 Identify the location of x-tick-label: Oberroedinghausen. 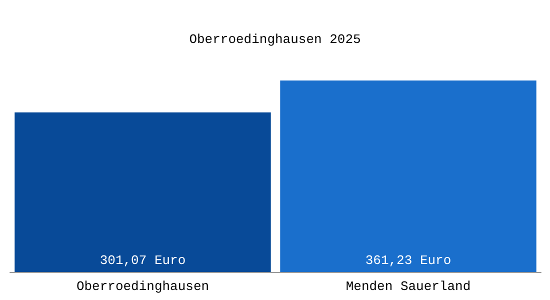
(143, 286).